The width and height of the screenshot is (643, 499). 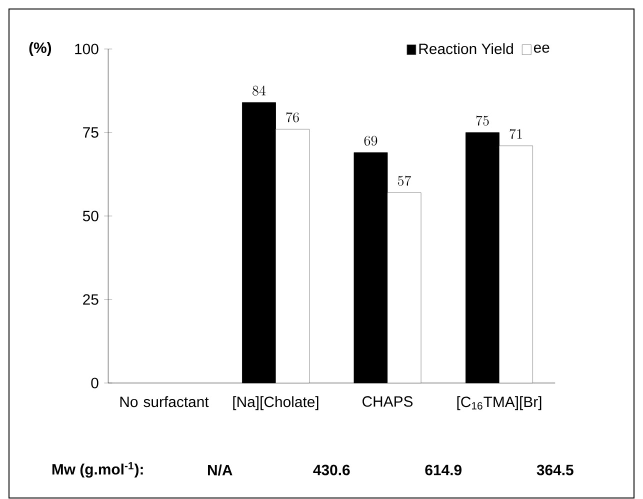 I want to click on legend-label: ee, so click(x=542, y=48).